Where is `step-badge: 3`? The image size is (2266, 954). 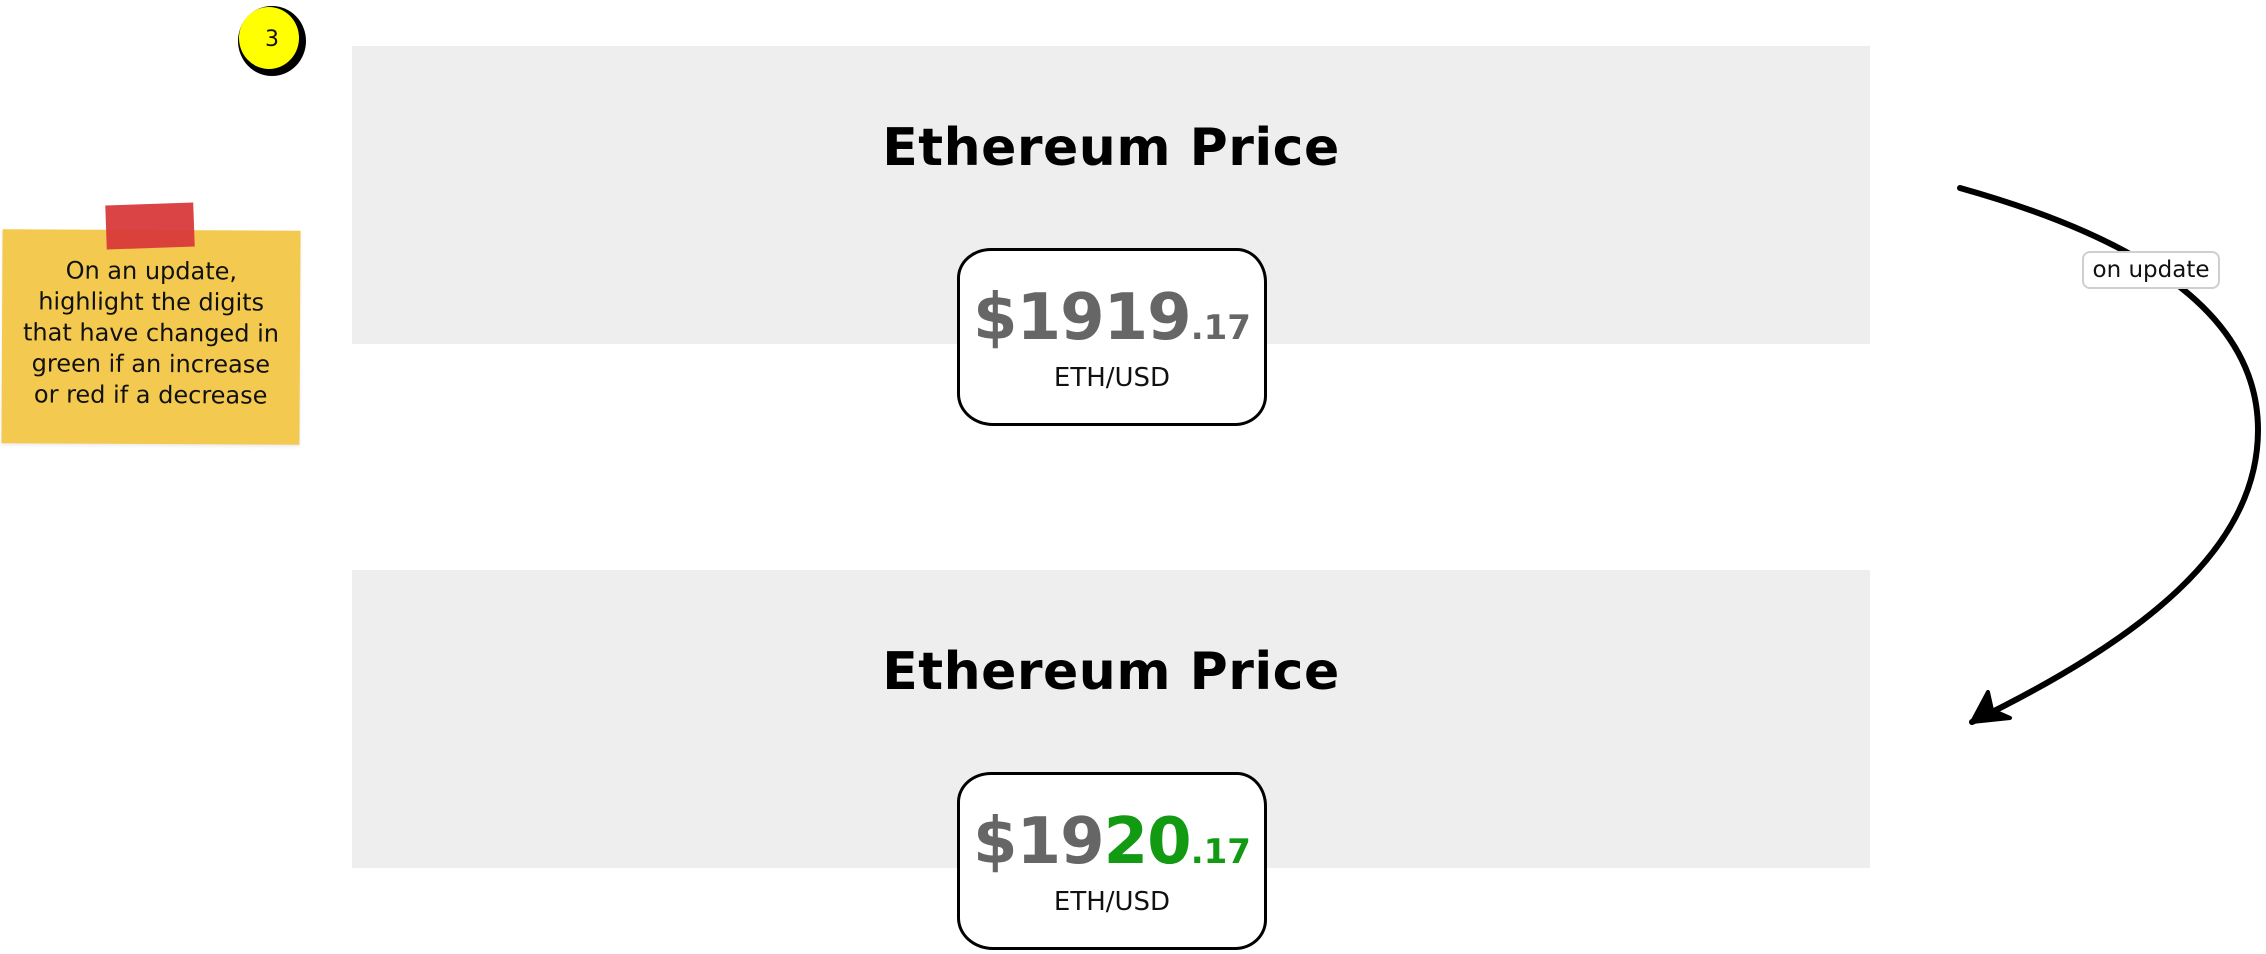
step-badge: 3 is located at coordinates (272, 40).